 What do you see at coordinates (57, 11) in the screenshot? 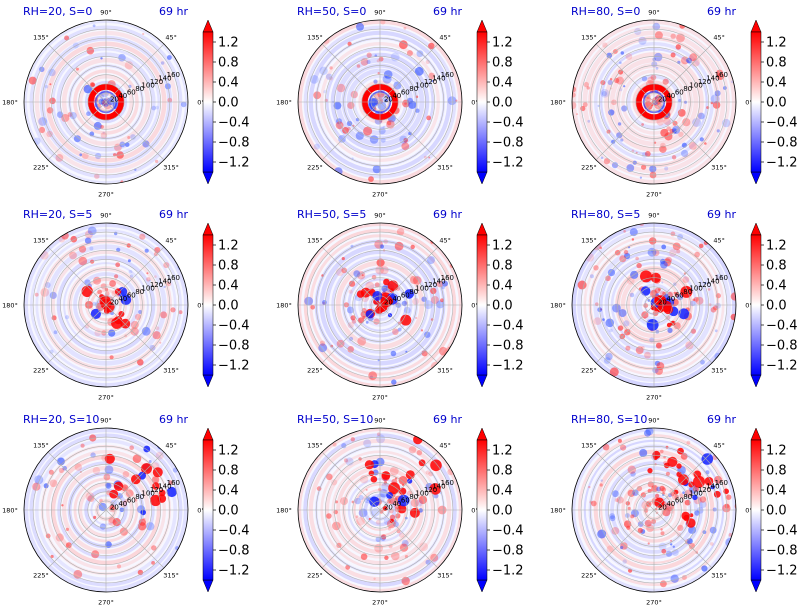
I see `panel-title: RH=20, S=0` at bounding box center [57, 11].